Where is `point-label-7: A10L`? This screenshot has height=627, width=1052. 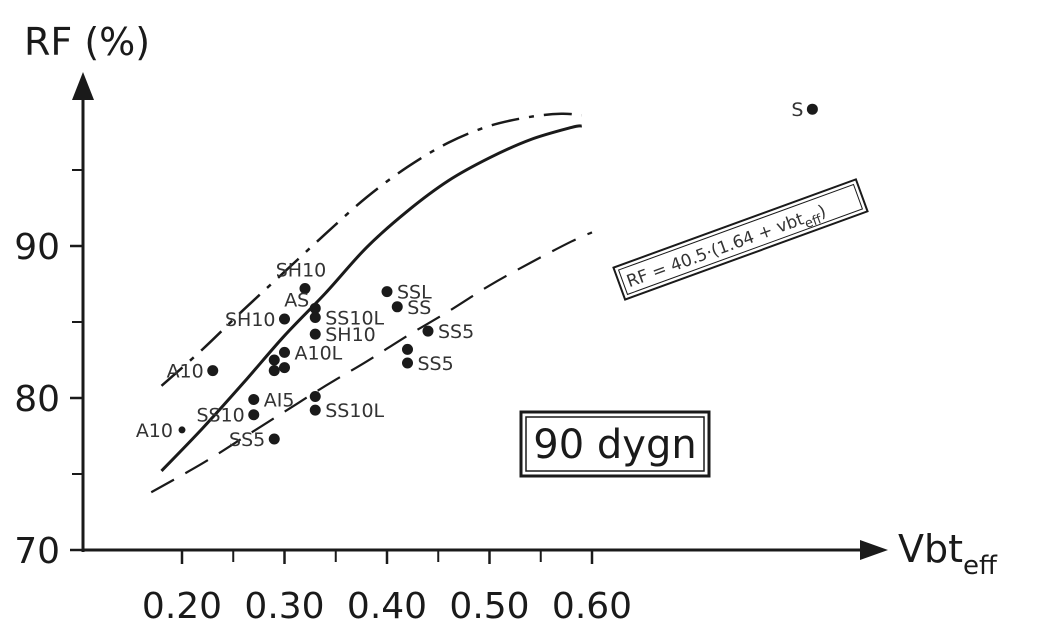 point-label-7: A10L is located at coordinates (319, 353).